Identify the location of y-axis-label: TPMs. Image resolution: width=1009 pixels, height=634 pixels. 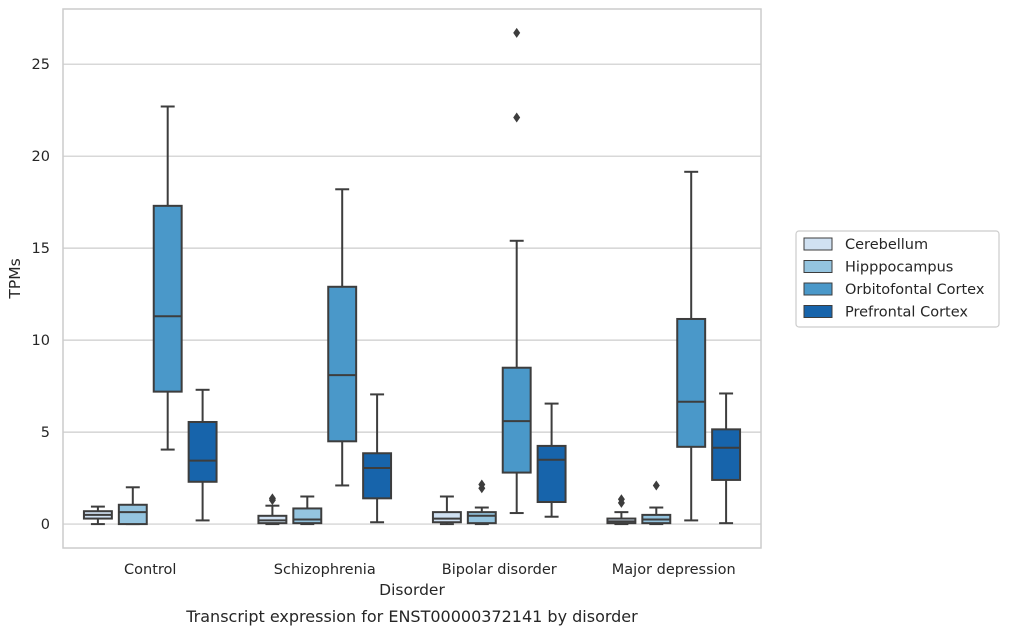
(15, 278).